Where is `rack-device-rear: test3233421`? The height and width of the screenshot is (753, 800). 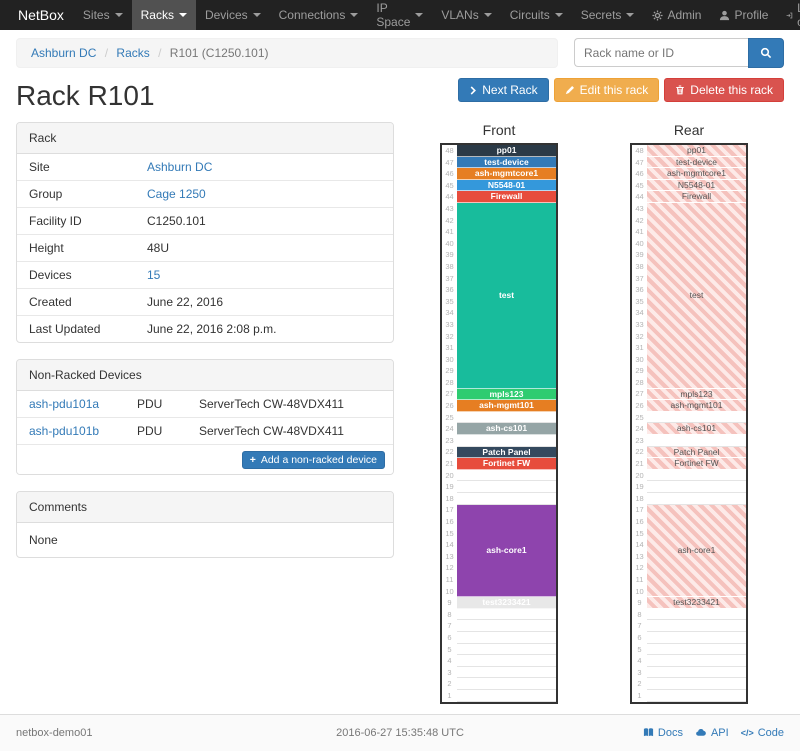
rack-device-rear: test3233421 is located at coordinates (696, 603).